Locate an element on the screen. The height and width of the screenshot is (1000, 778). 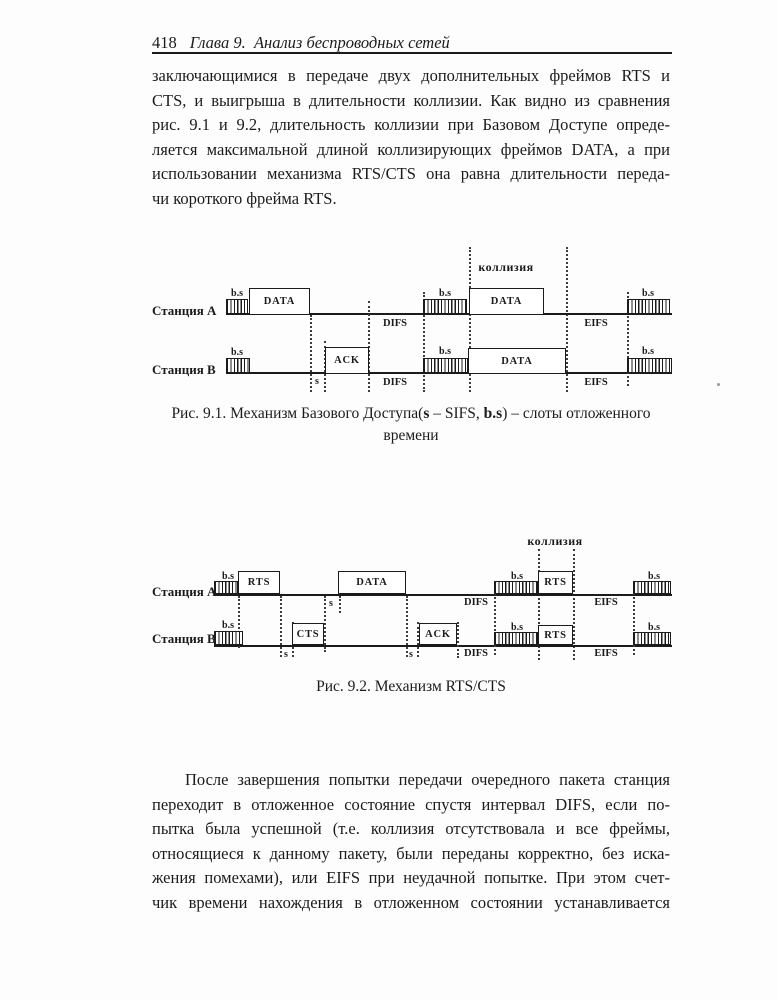
frame-box-cts: CTS is located at coordinates (308, 634).